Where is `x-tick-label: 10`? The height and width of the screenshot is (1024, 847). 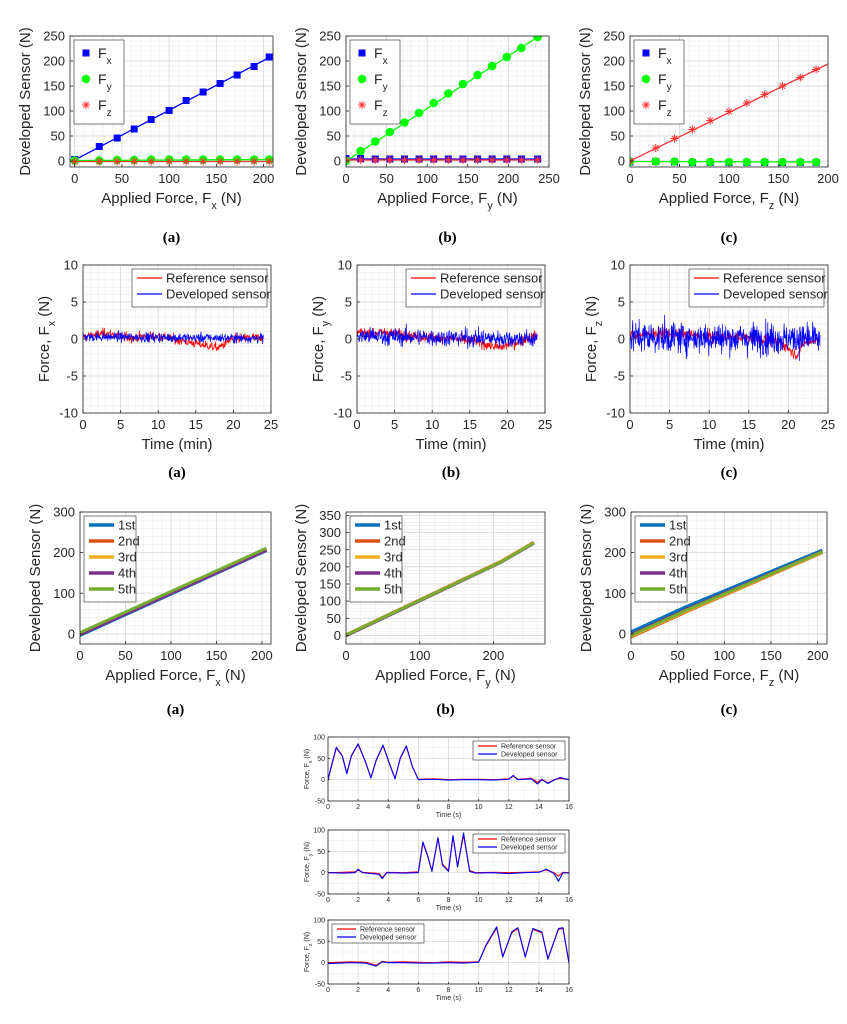 x-tick-label: 10 is located at coordinates (432, 424).